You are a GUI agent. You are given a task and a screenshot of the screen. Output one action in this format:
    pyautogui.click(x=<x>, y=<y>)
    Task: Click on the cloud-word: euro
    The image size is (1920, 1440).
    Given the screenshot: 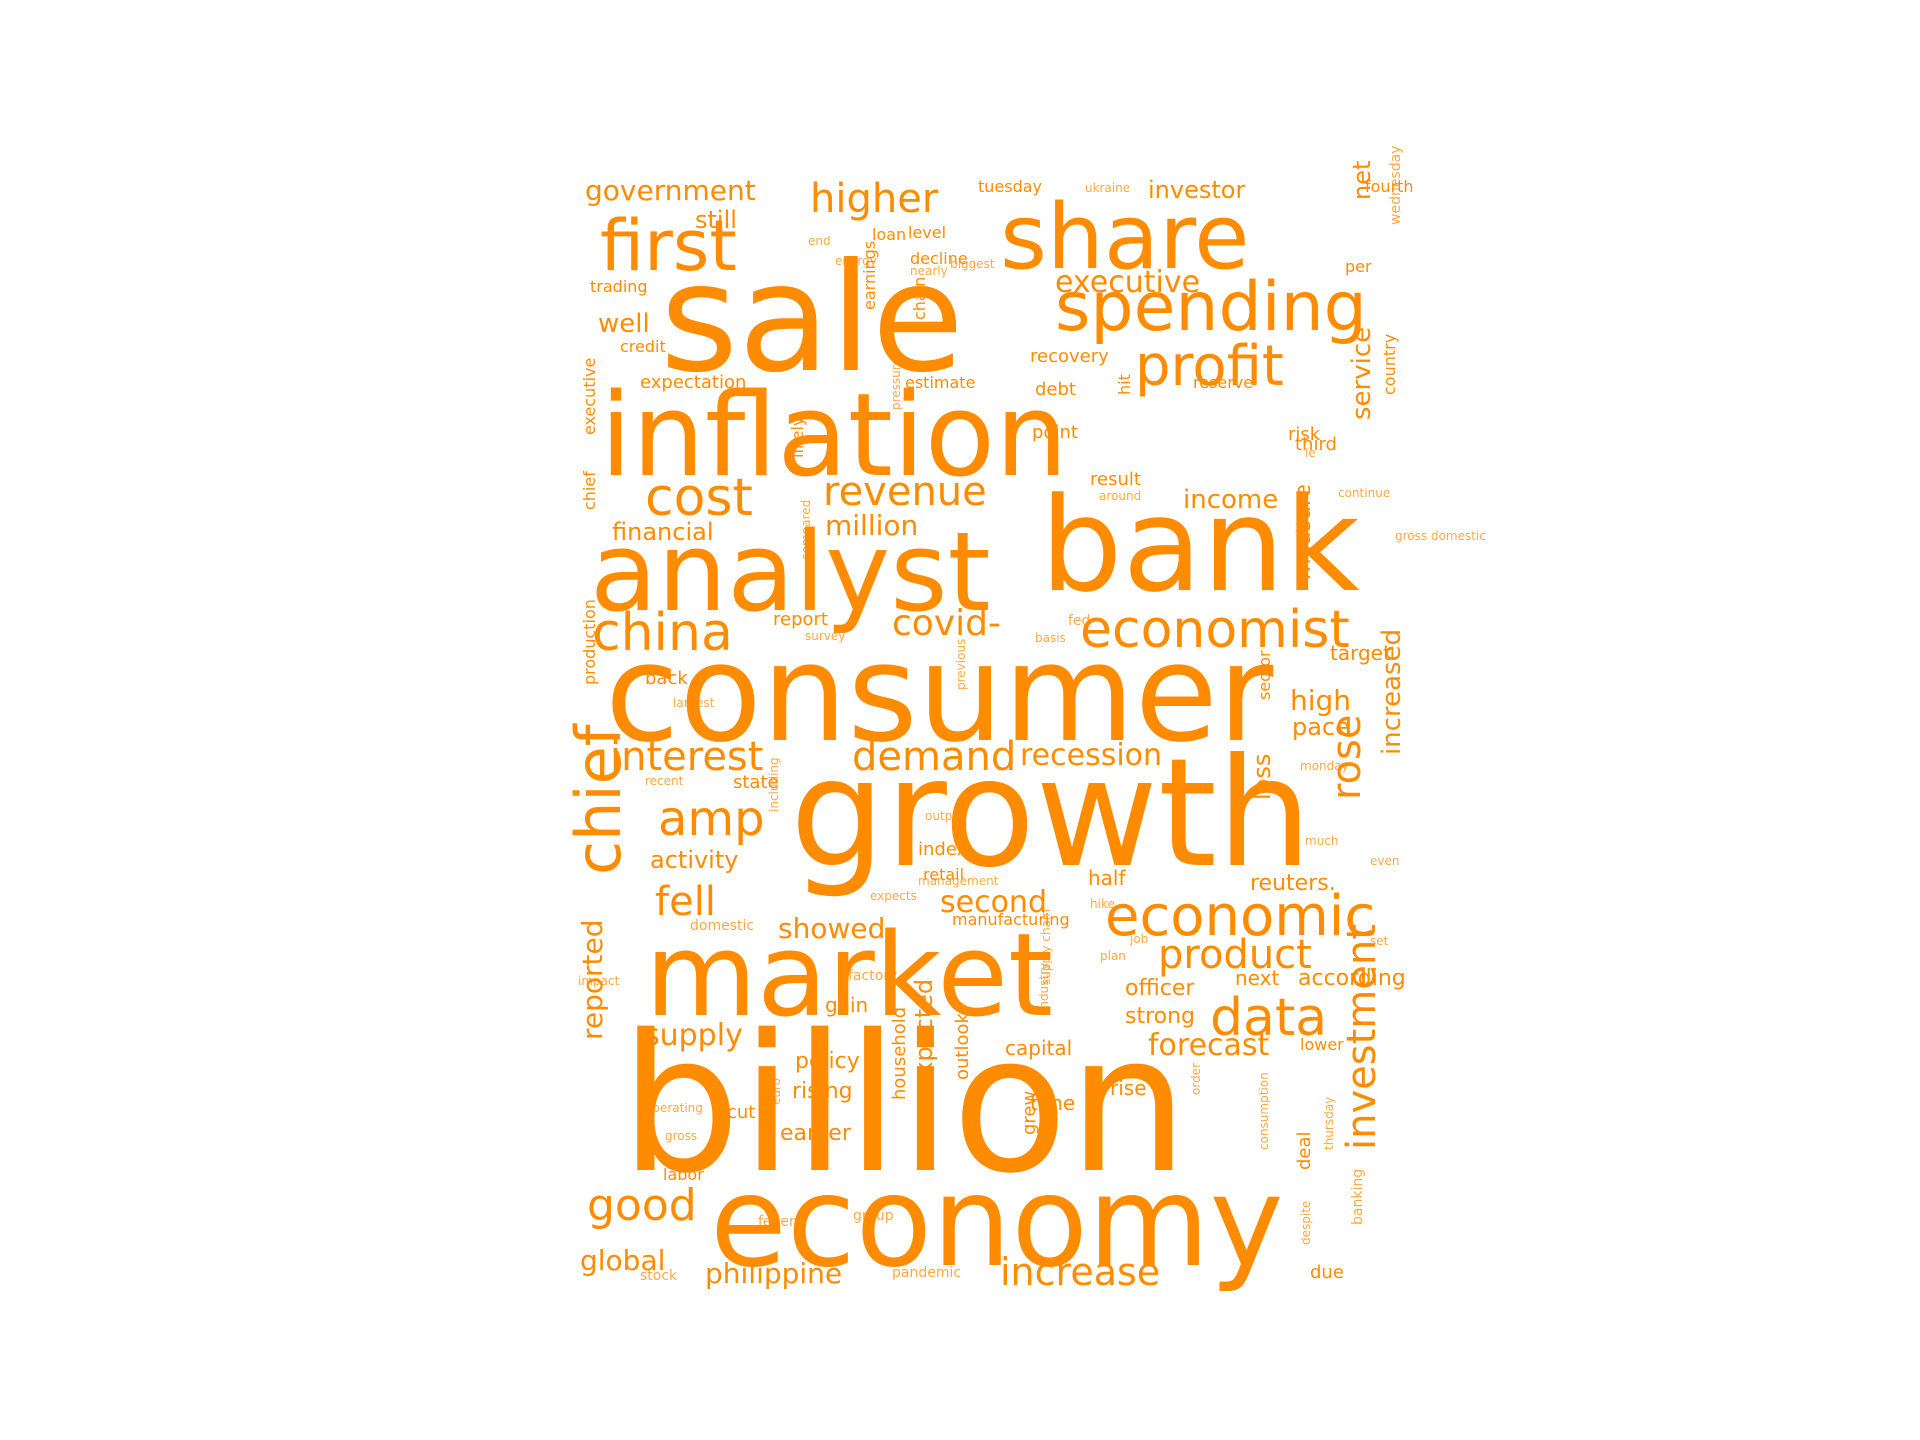 What is the action you would take?
    pyautogui.click(x=776, y=1091)
    